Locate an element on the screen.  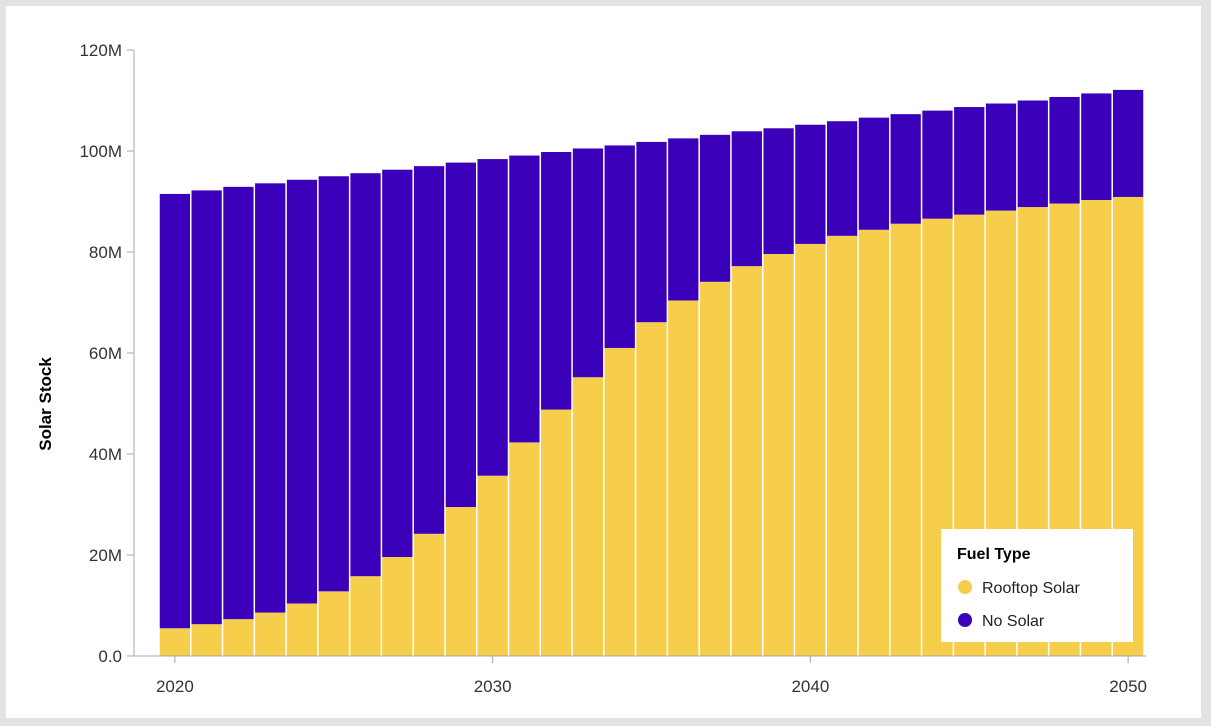
bar-no-solar-2043 is located at coordinates (905, 169).